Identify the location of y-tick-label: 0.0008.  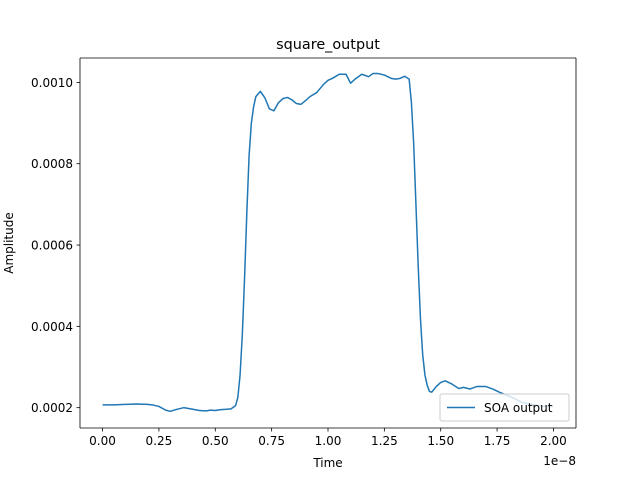
(52, 164).